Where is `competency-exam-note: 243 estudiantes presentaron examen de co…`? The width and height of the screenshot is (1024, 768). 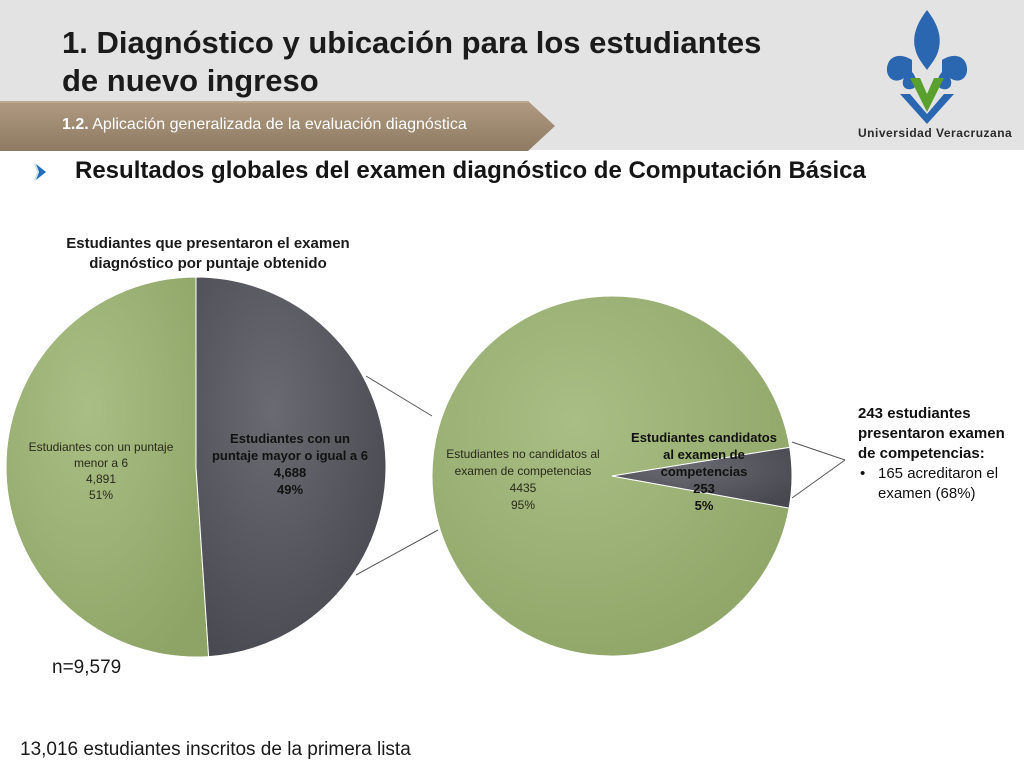 competency-exam-note: 243 estudiantes presentaron examen de co… is located at coordinates (938, 454).